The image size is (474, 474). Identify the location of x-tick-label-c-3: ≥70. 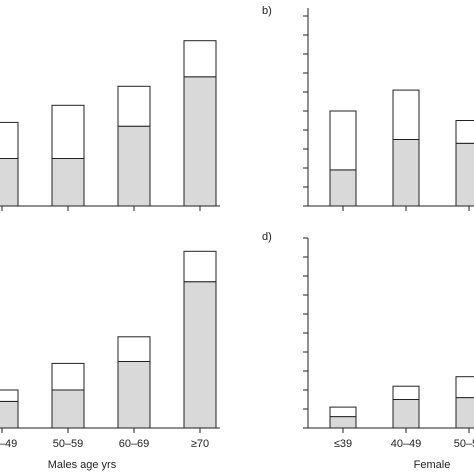
(200, 444).